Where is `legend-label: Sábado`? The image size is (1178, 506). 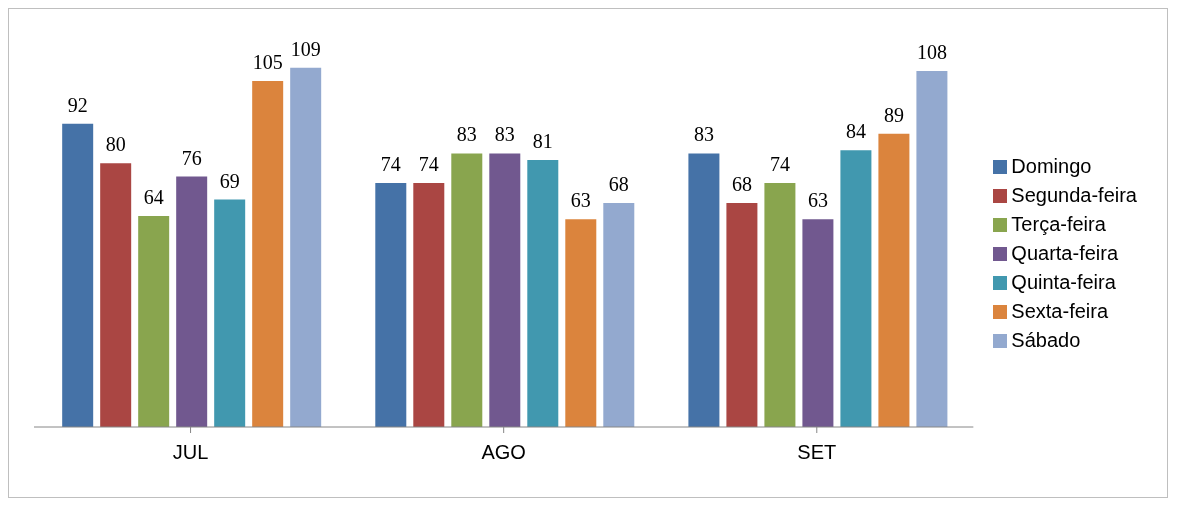 legend-label: Sábado is located at coordinates (1046, 339).